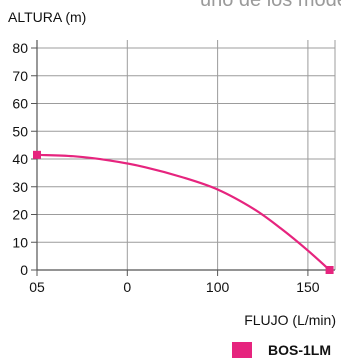 The width and height of the screenshot is (341, 360). What do you see at coordinates (329, 270) in the screenshot?
I see `series-end-point` at bounding box center [329, 270].